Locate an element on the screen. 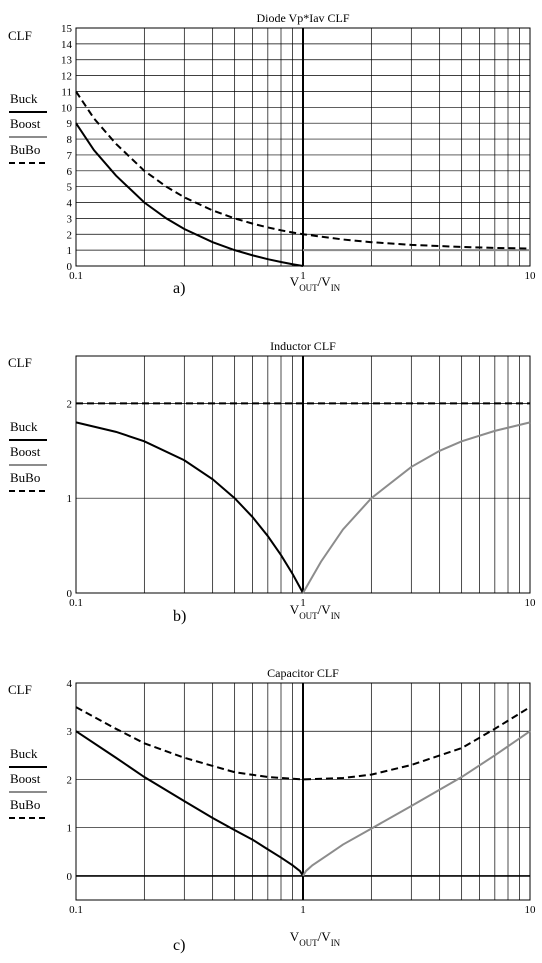  y-tick-label: 8 is located at coordinates (70, 140).